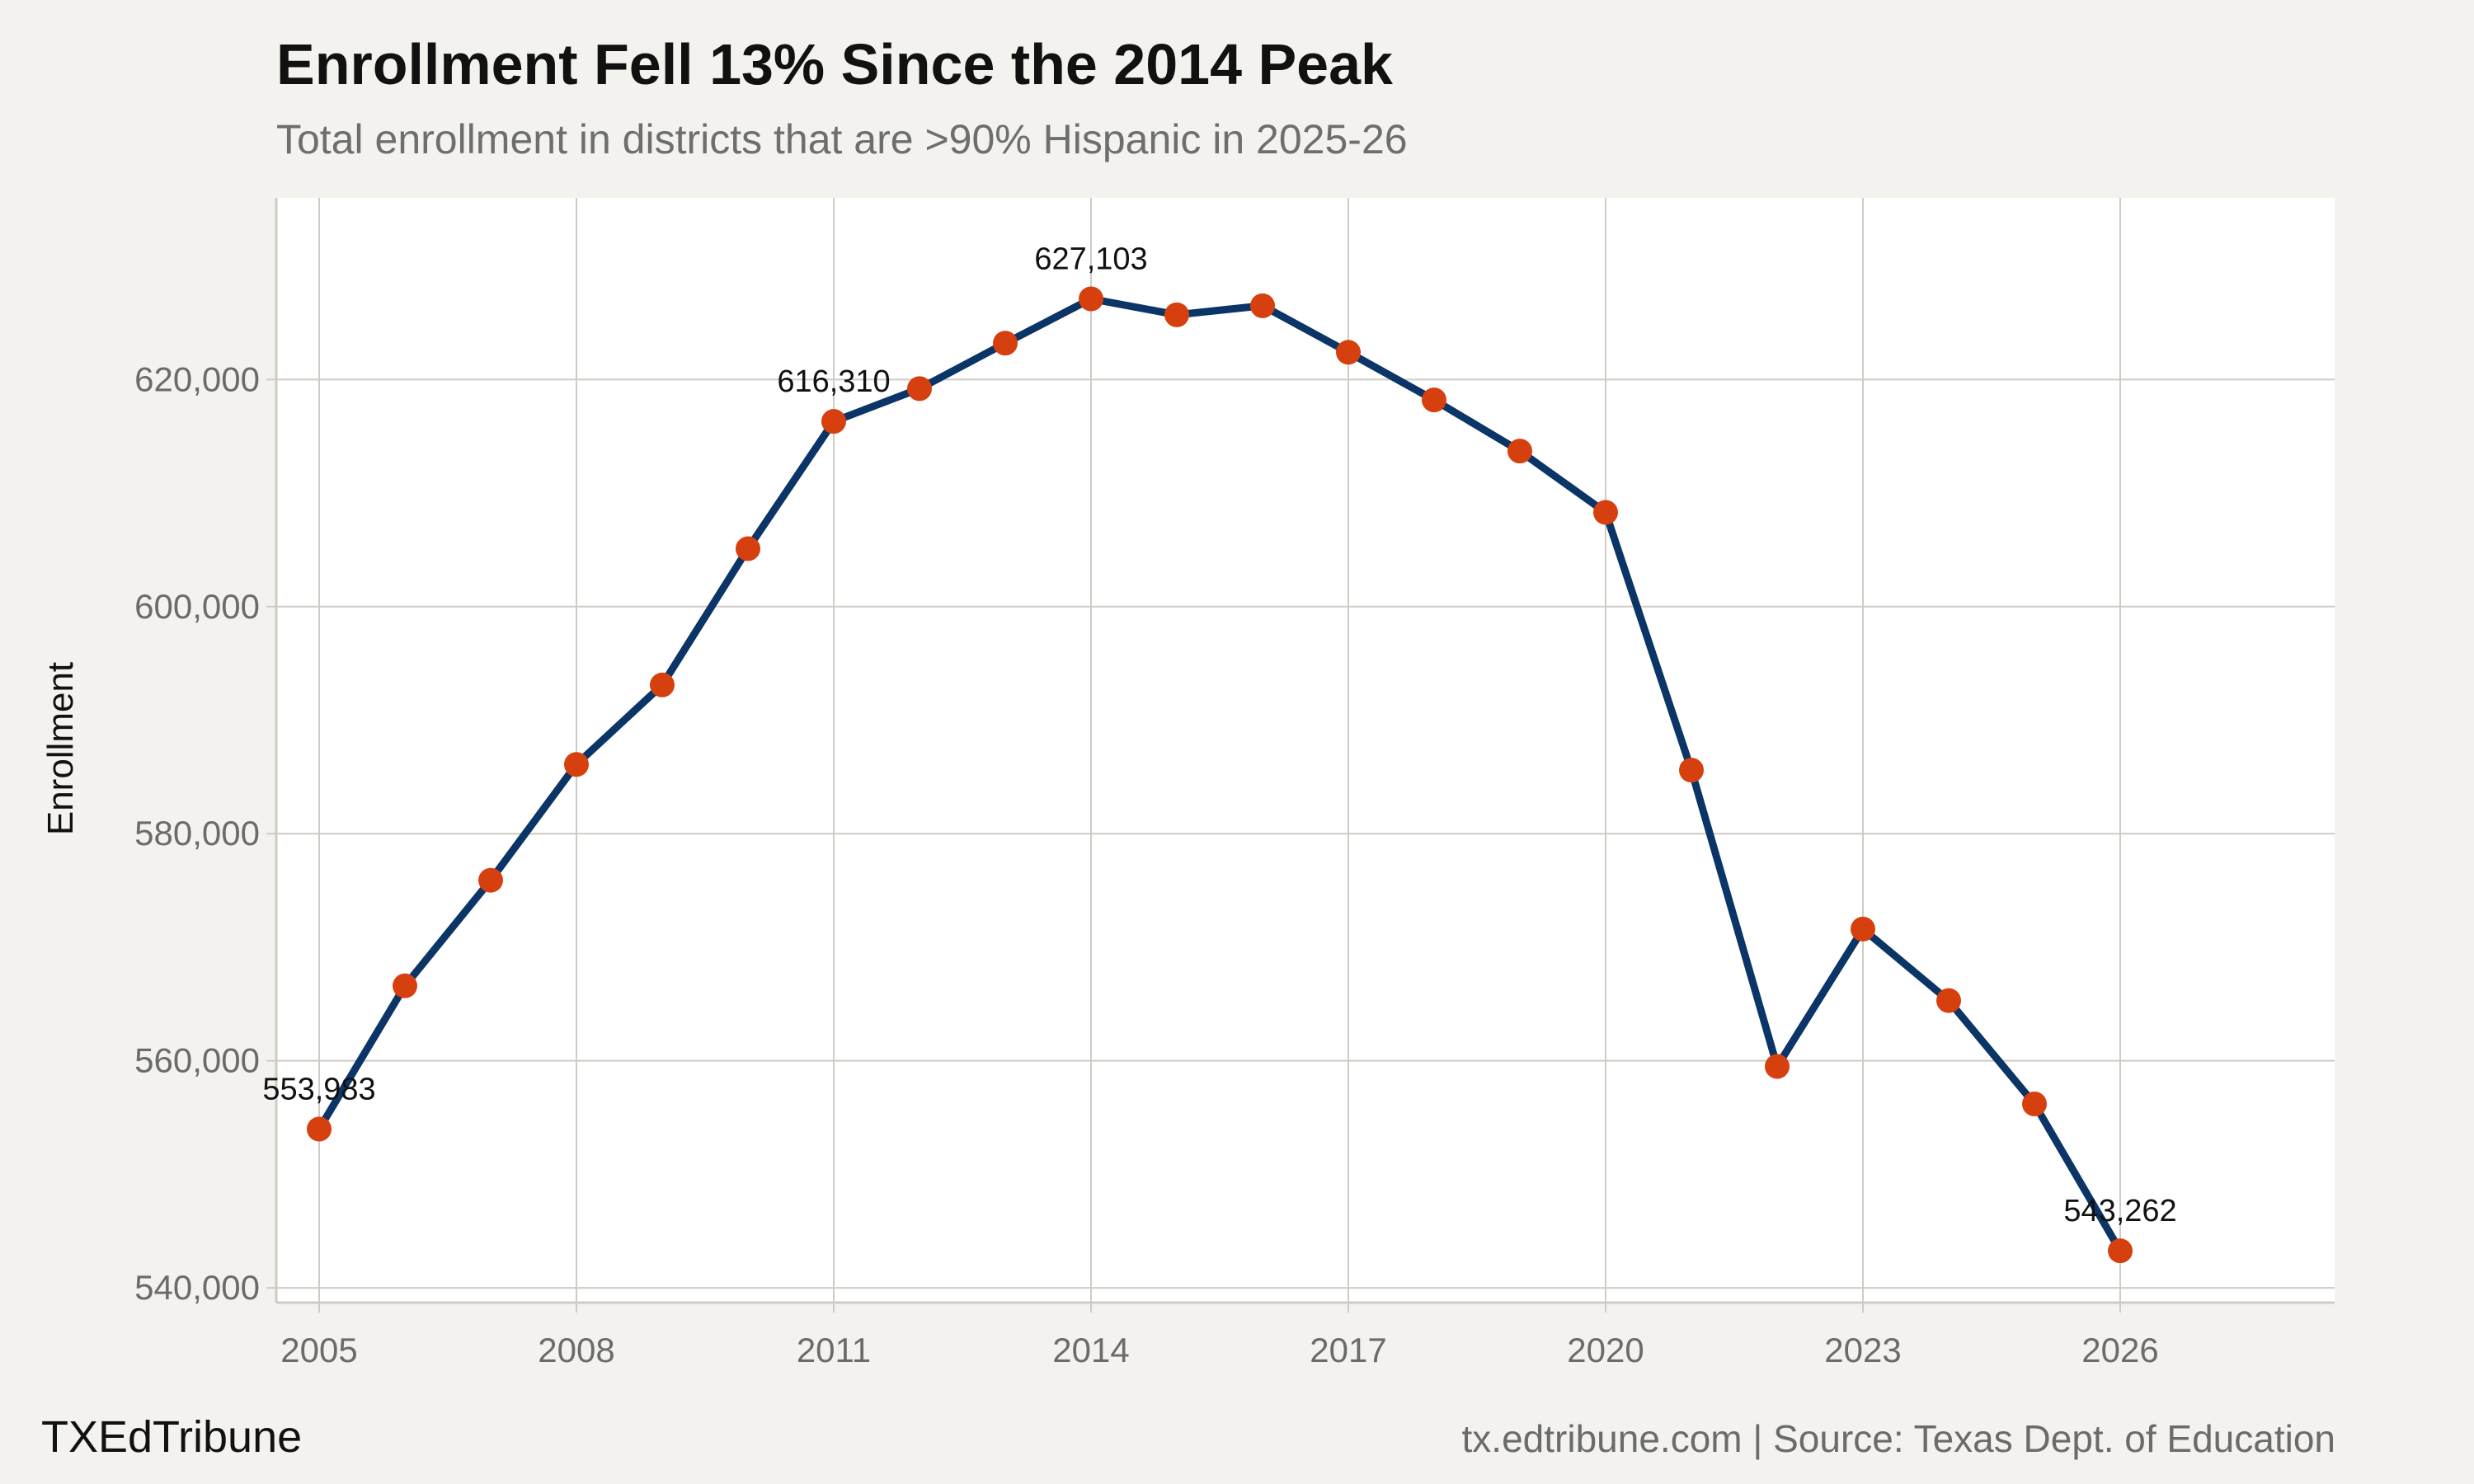 The height and width of the screenshot is (1484, 2474). I want to click on x-tick-label: 2008, so click(576, 1350).